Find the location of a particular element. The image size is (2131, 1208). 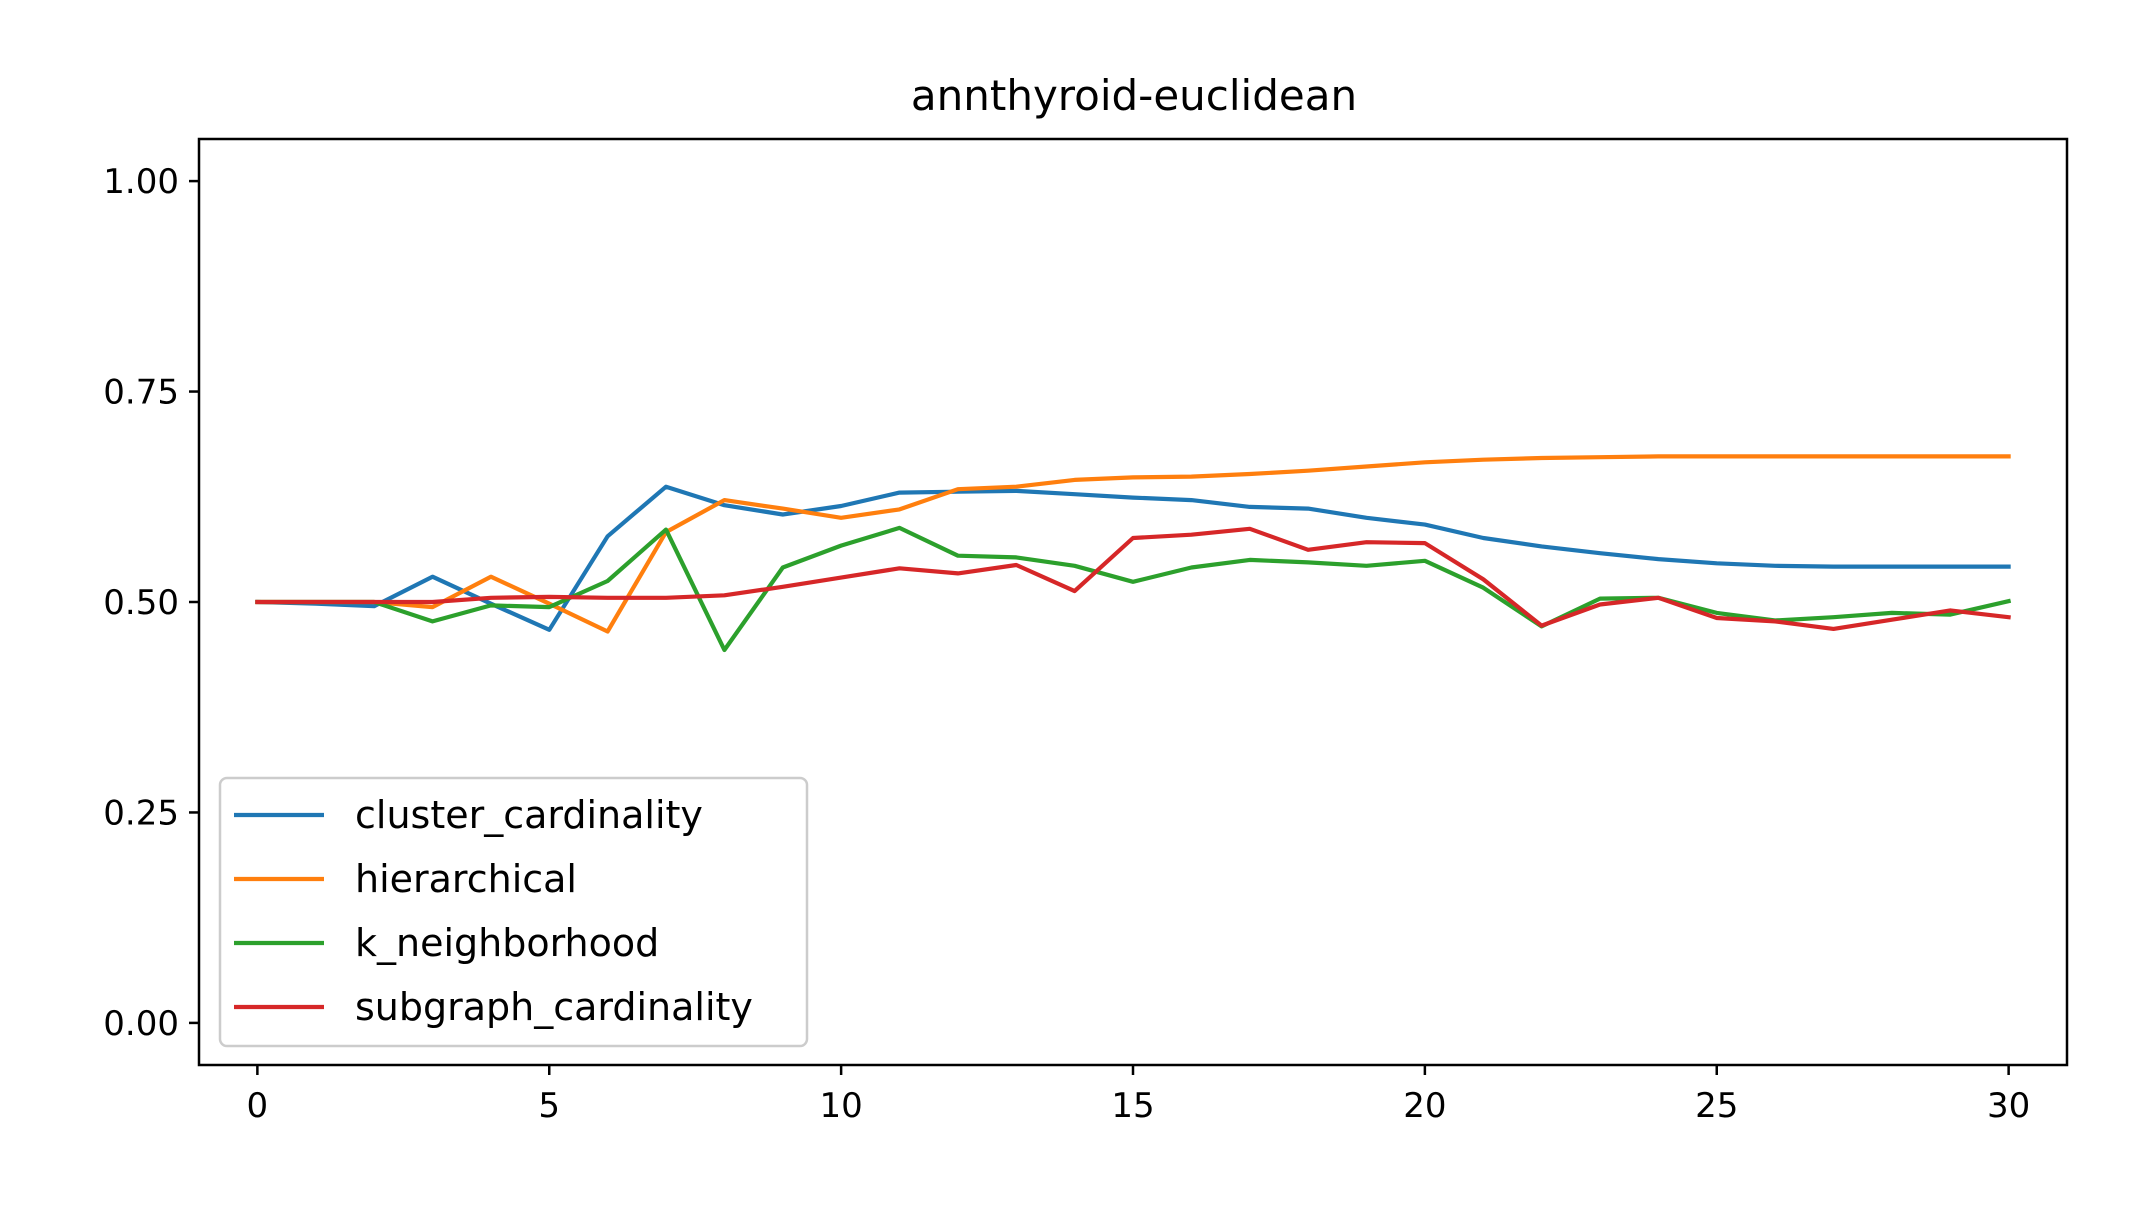

y-tick-label: 0.00 is located at coordinates (141, 1024).